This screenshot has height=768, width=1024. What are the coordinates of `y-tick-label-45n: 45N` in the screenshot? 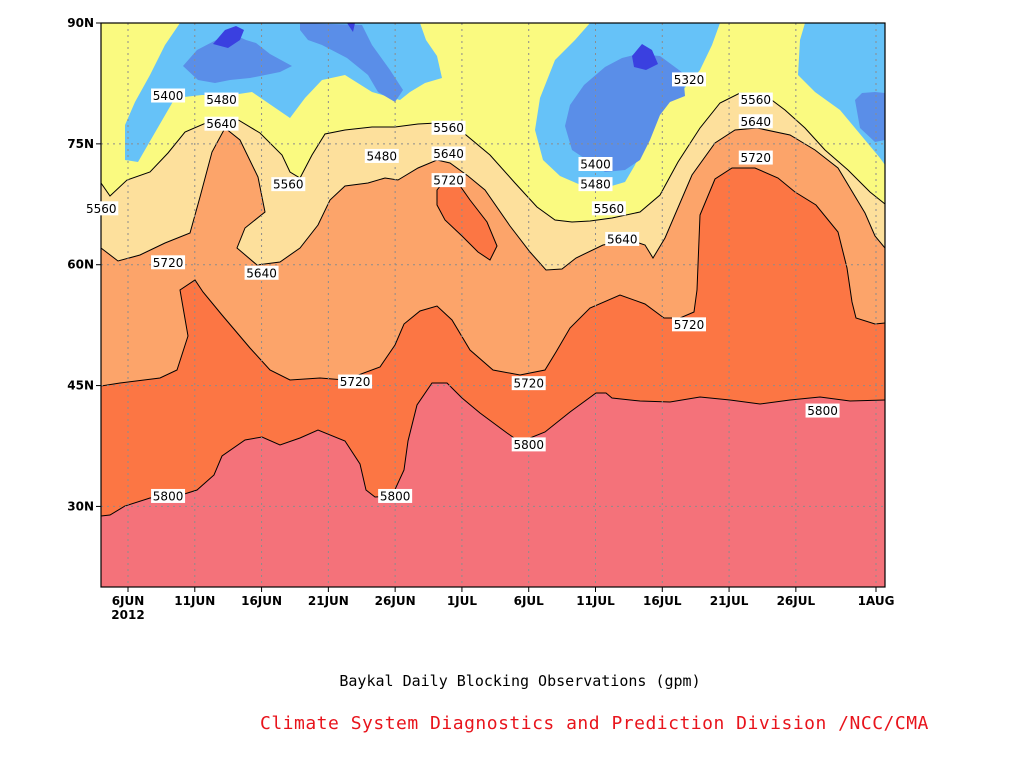 It's located at (80, 386).